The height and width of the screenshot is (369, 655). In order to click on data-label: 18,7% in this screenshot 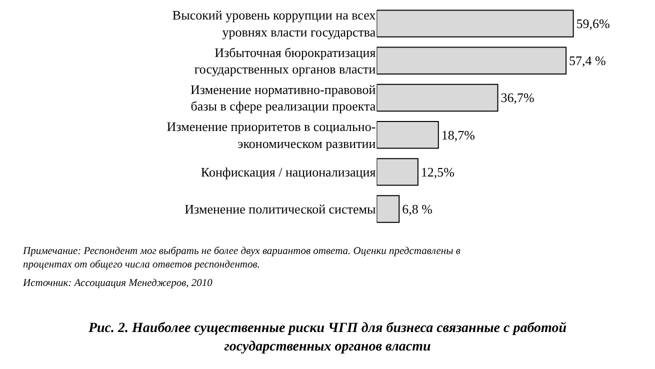, I will do `click(458, 134)`.